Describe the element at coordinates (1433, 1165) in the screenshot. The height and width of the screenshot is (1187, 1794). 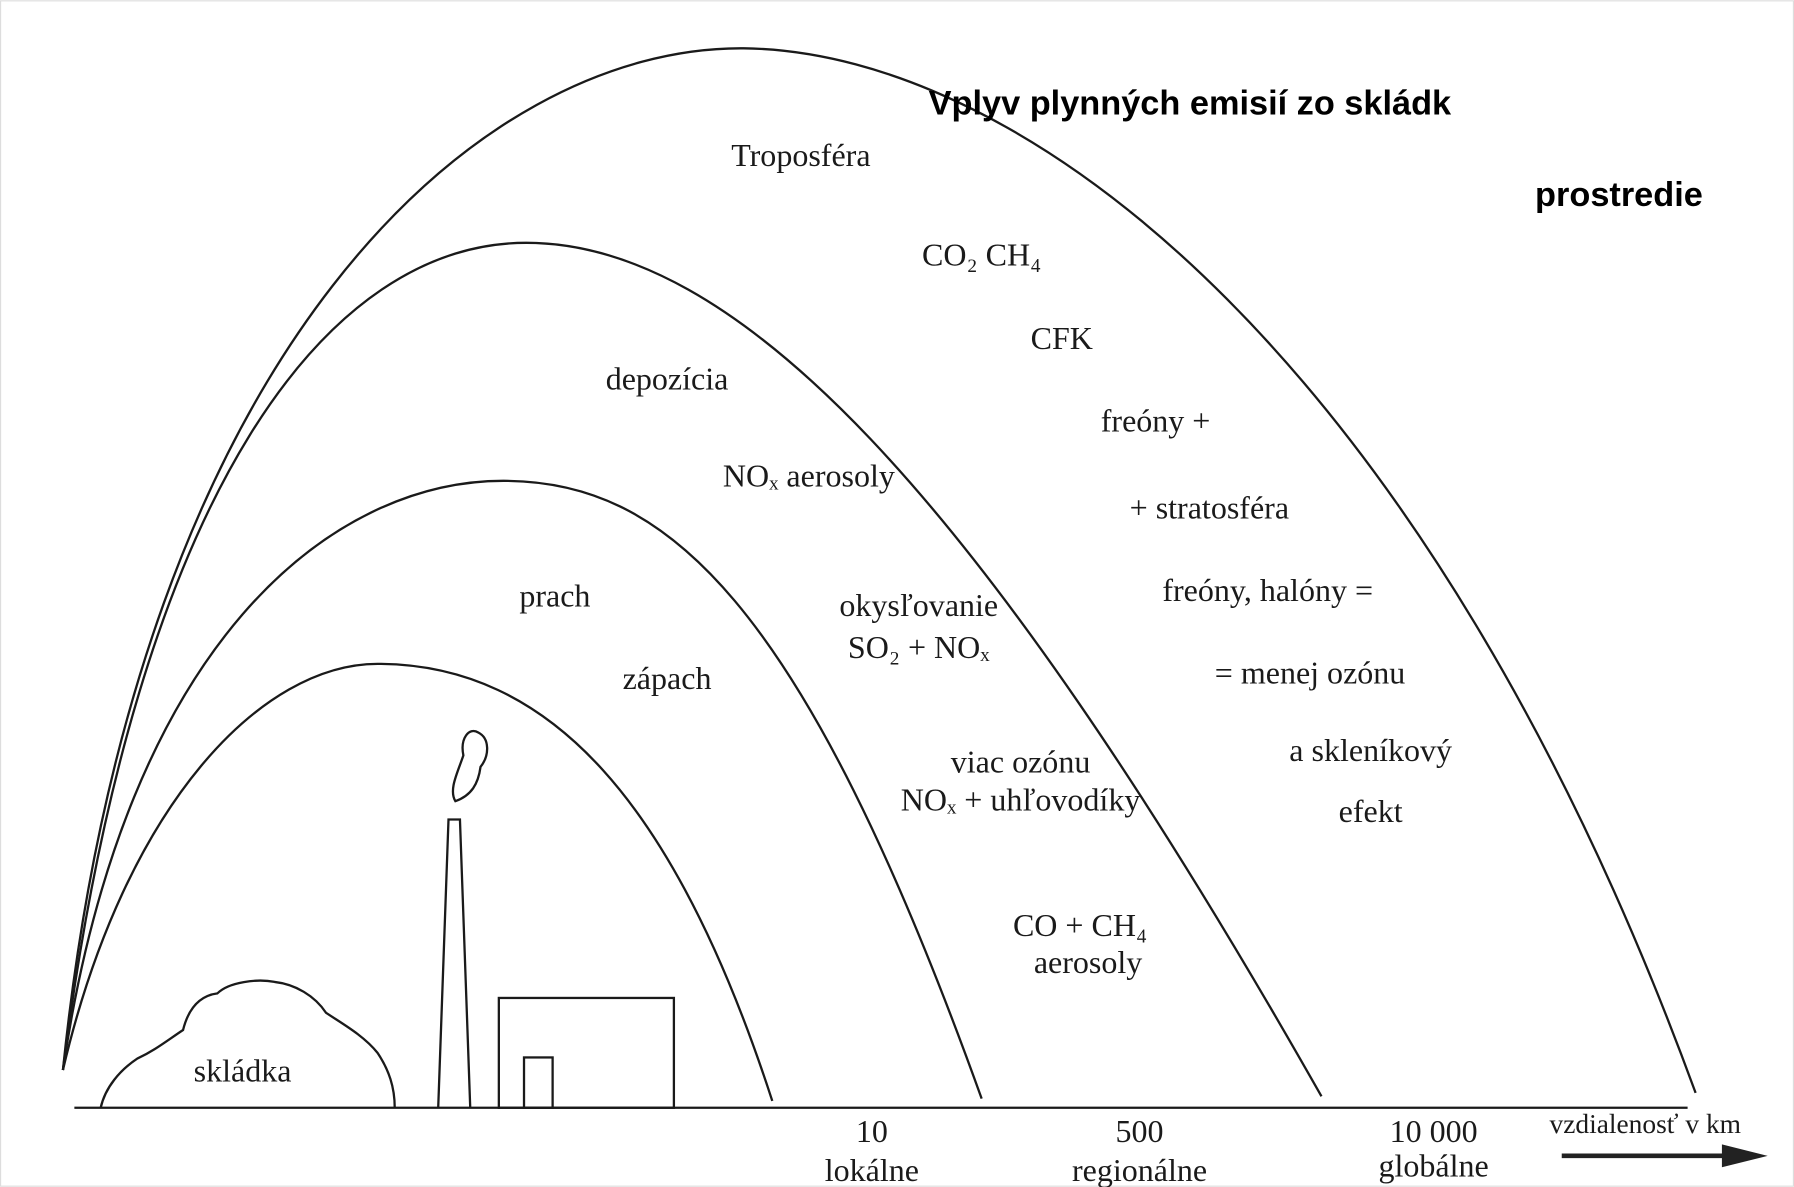
I see `region-label: globálne` at that location.